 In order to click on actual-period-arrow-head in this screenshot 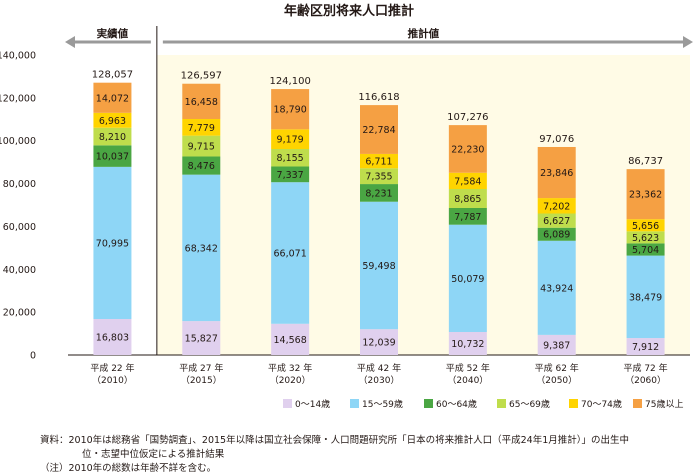, I will do `click(70, 42)`.